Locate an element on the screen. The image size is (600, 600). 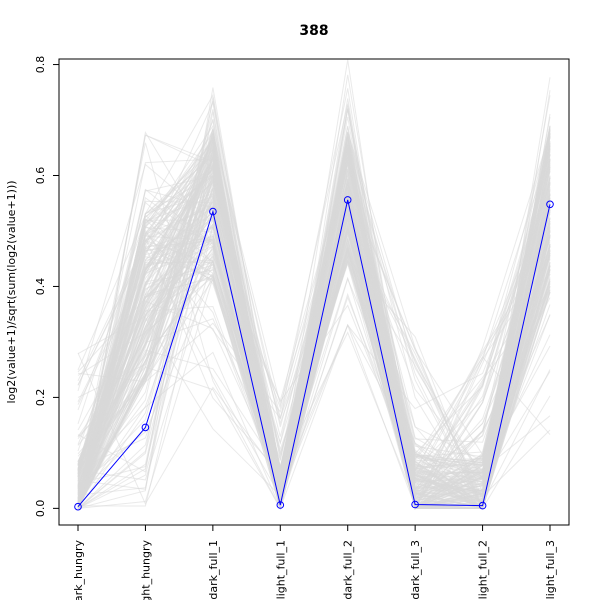
y-tick-label: 0.0 is located at coordinates (40, 509).